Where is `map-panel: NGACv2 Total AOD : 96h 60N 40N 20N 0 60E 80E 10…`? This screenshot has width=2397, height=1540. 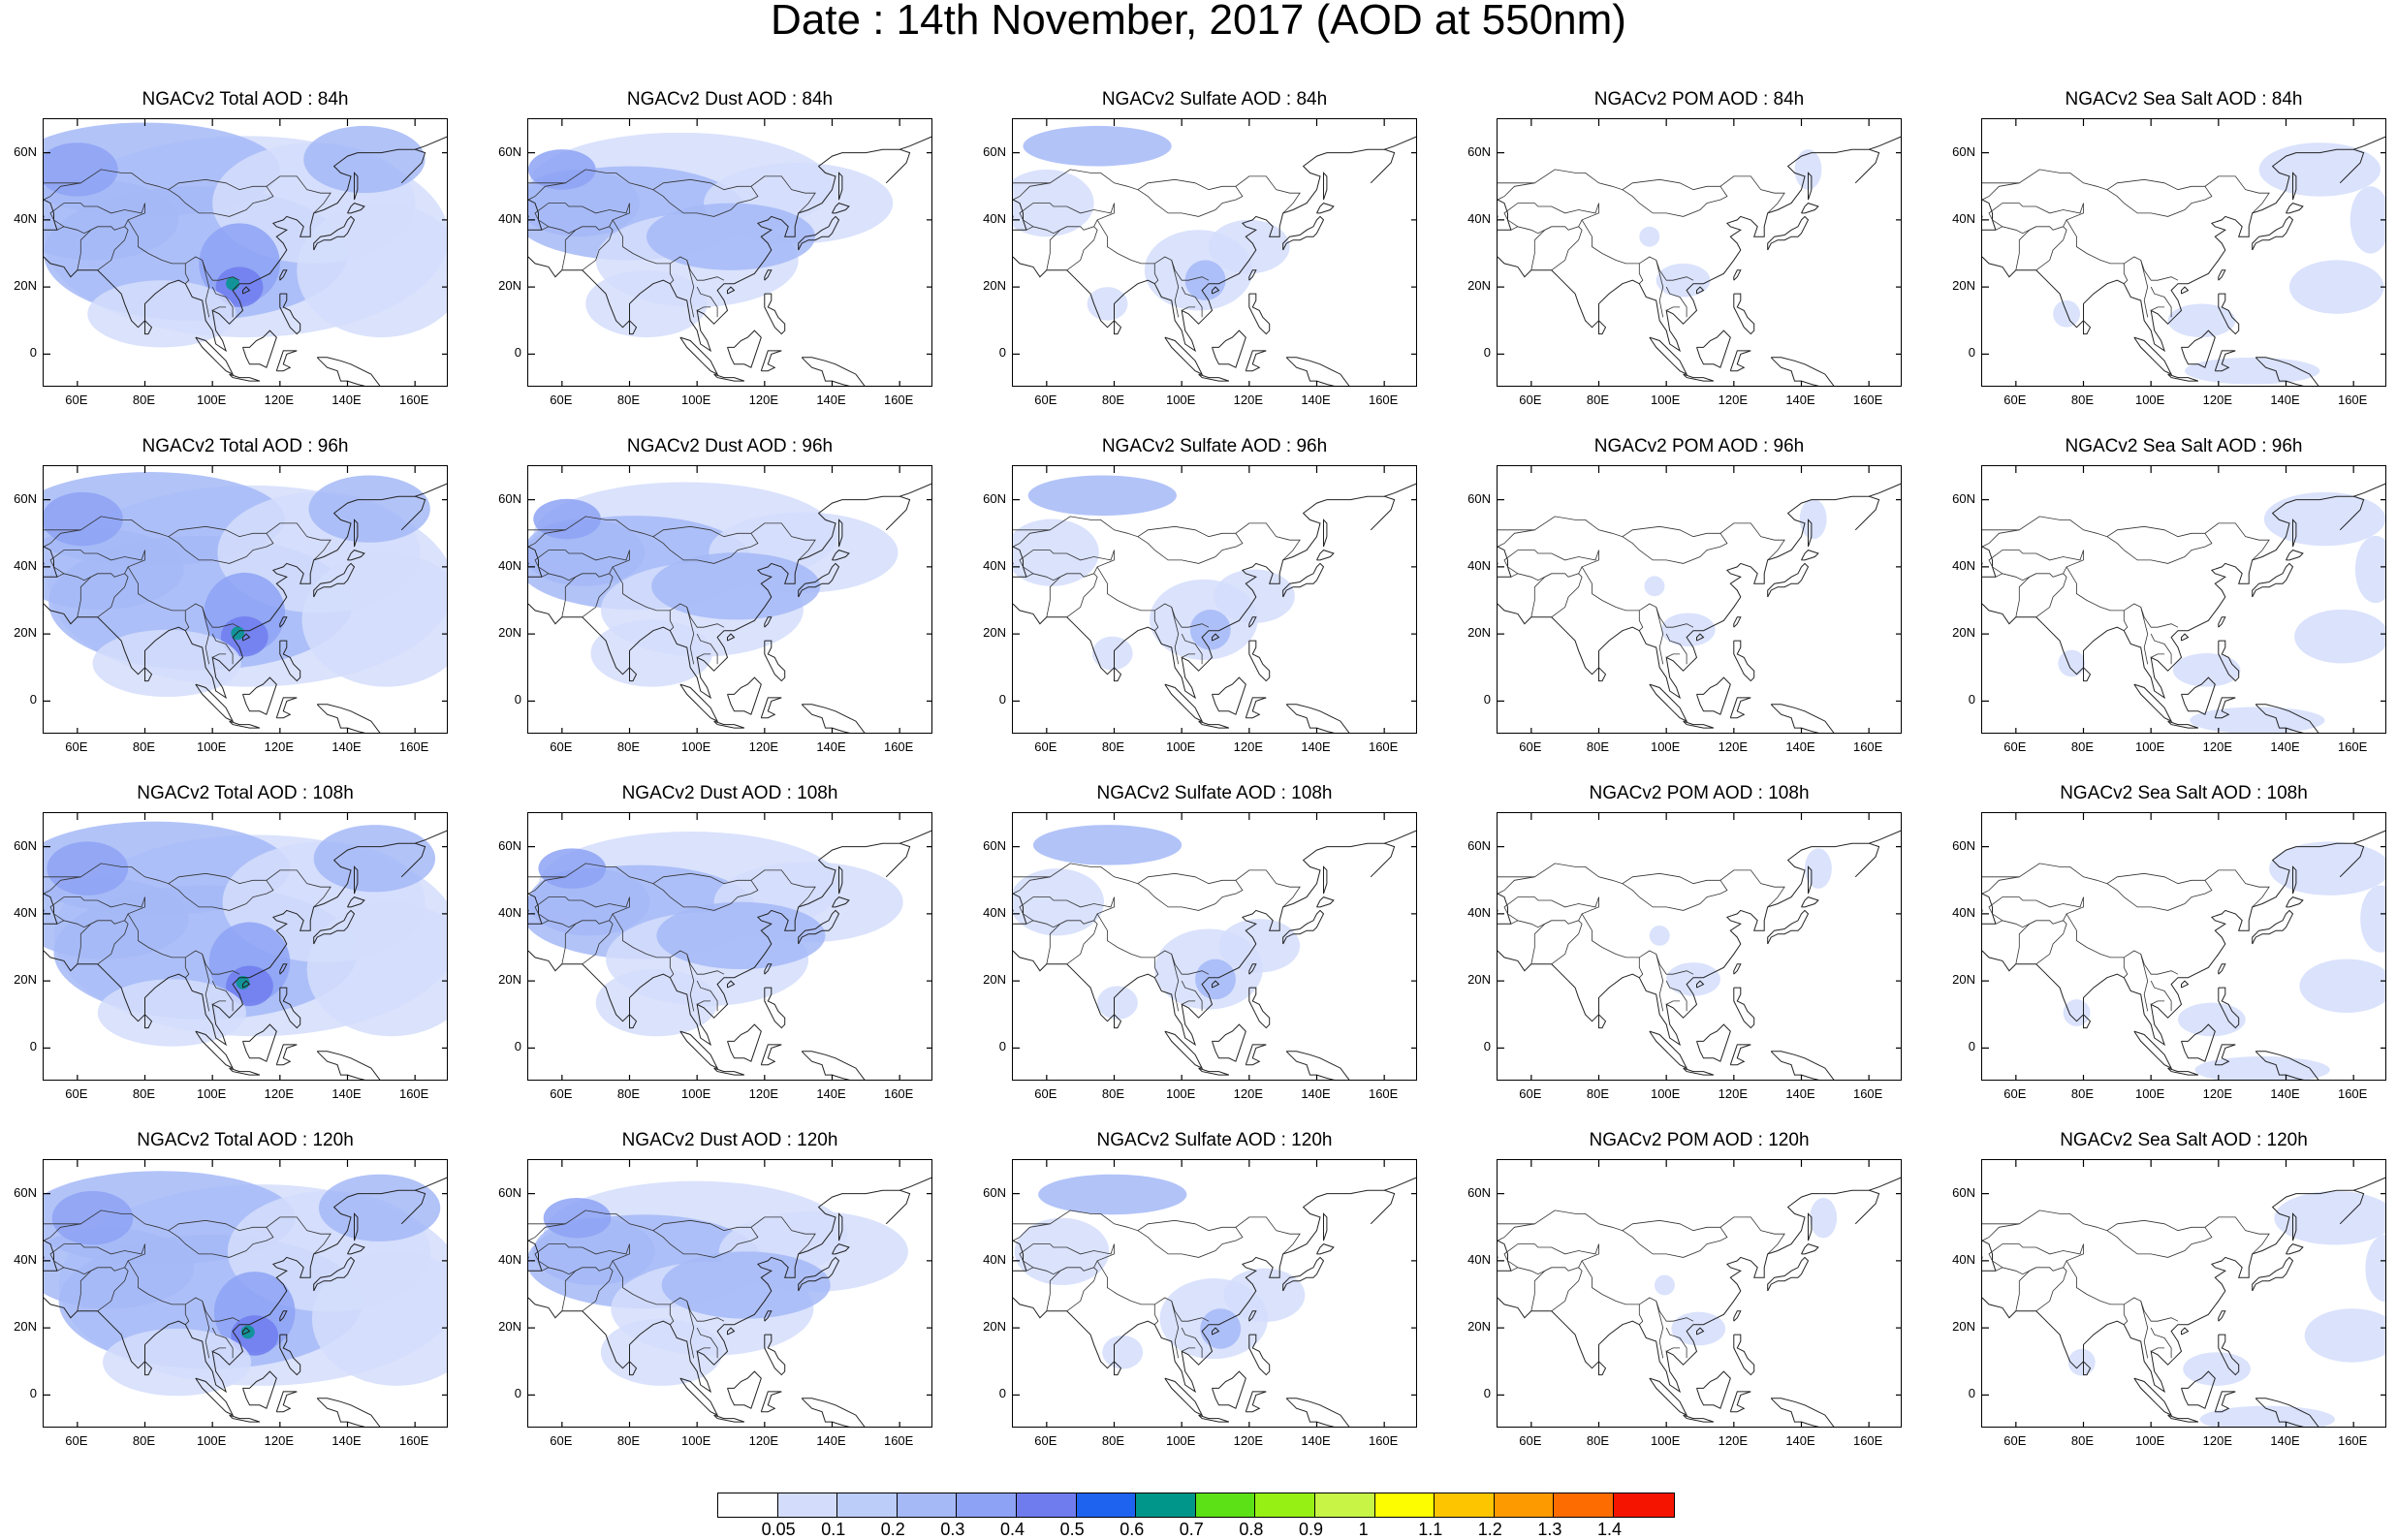
map-panel: NGACv2 Total AOD : 96h 60N 40N 20N 0 60E 80E 10… is located at coordinates (231, 595).